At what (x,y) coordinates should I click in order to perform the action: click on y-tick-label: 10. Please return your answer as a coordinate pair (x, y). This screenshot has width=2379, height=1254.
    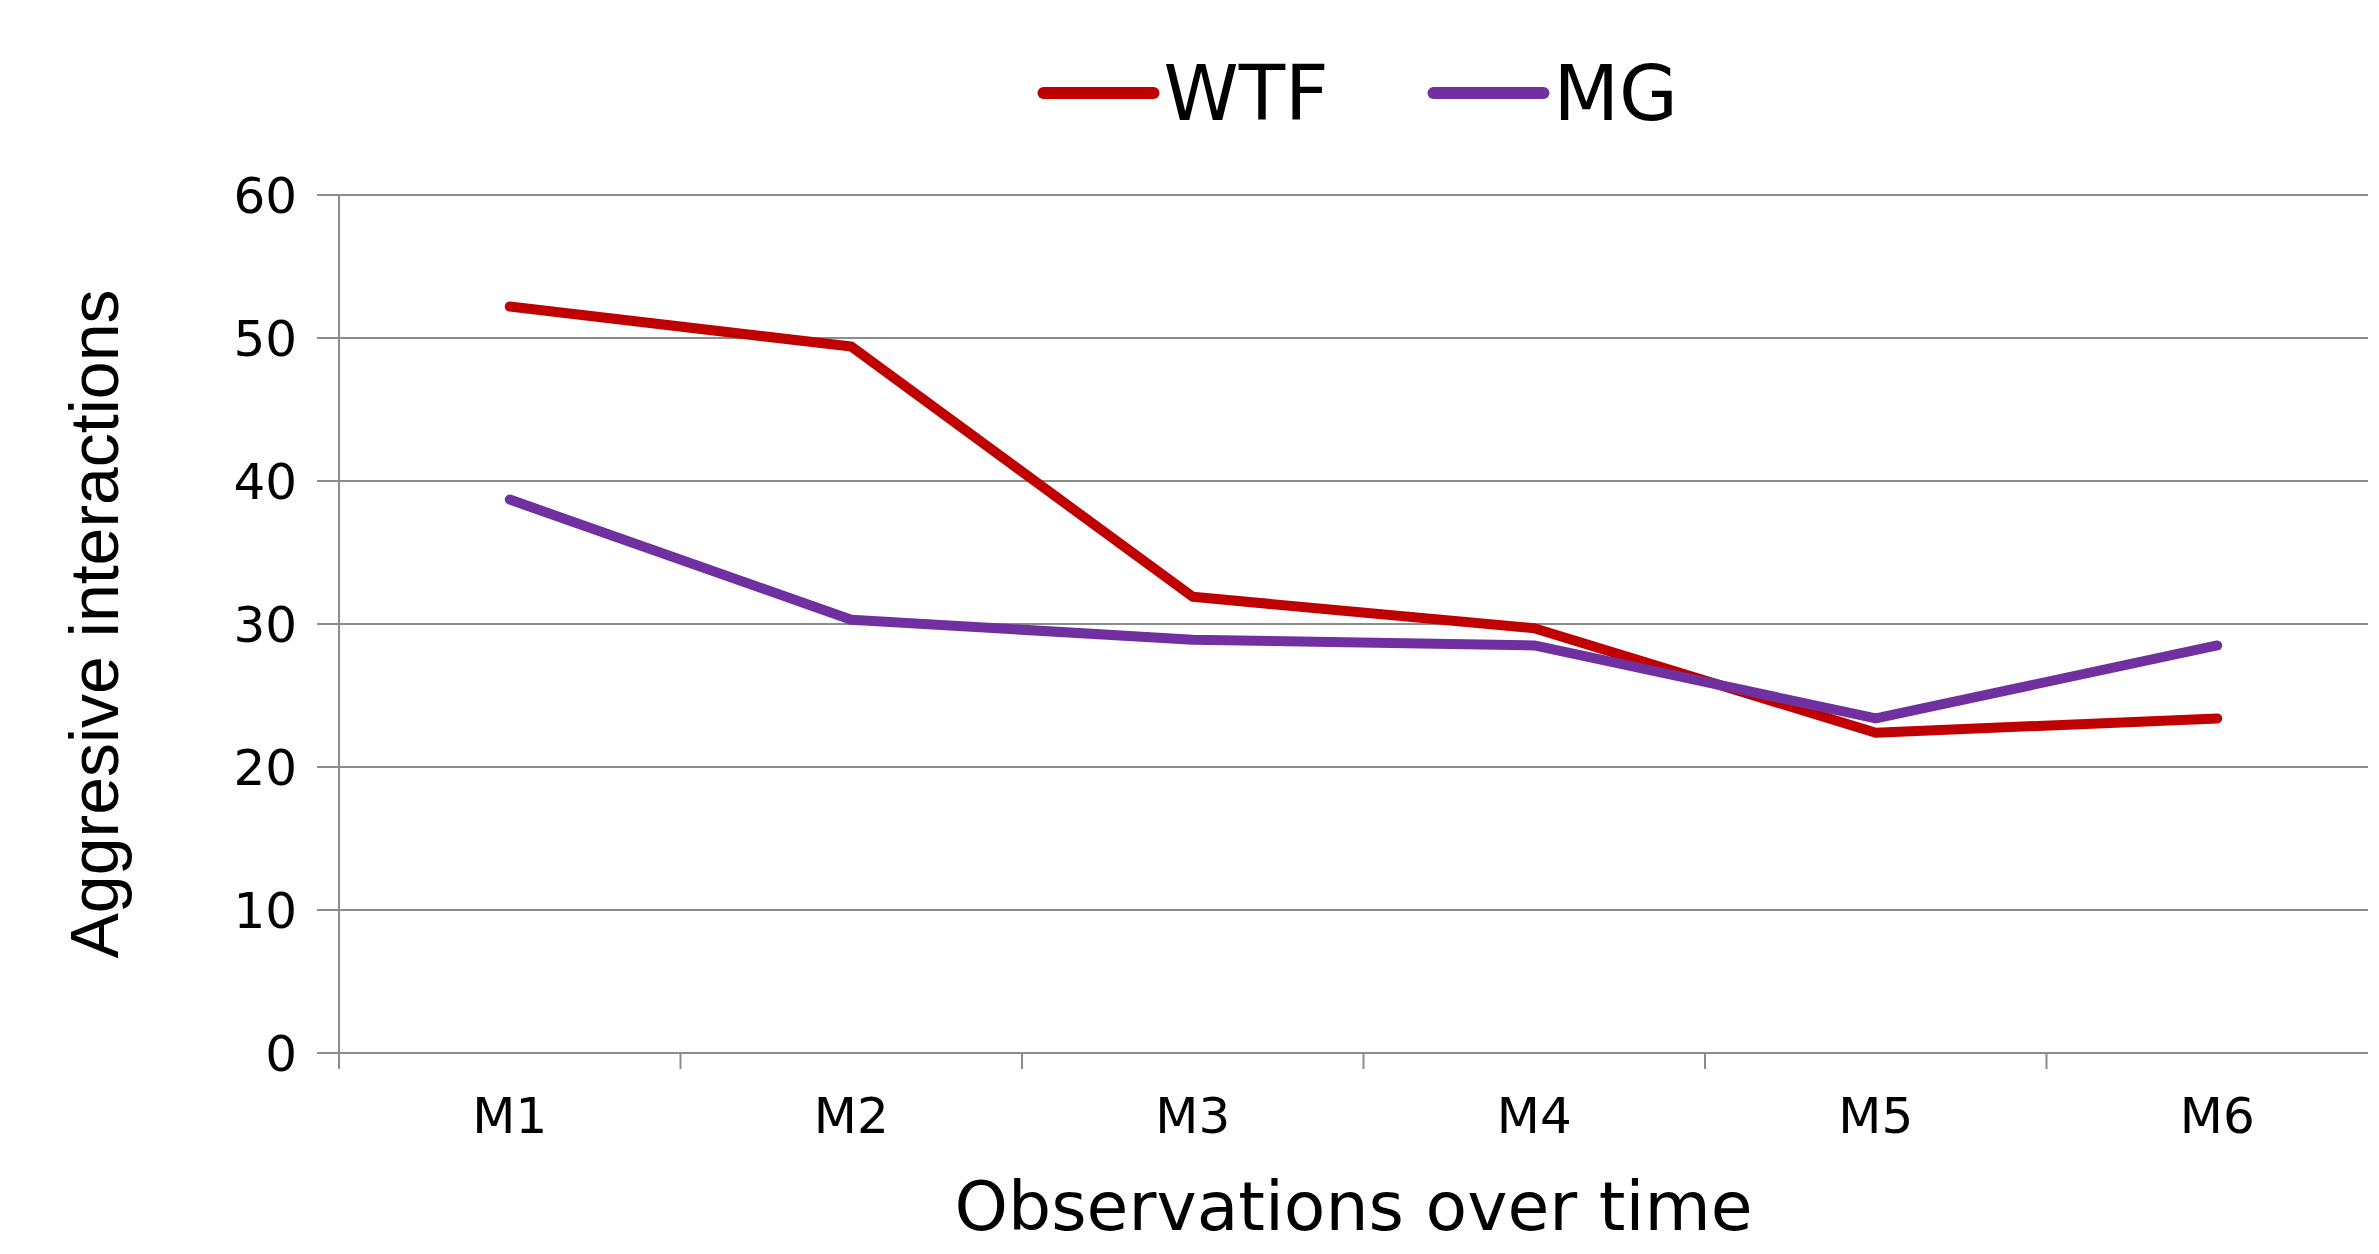
    Looking at the image, I should click on (265, 910).